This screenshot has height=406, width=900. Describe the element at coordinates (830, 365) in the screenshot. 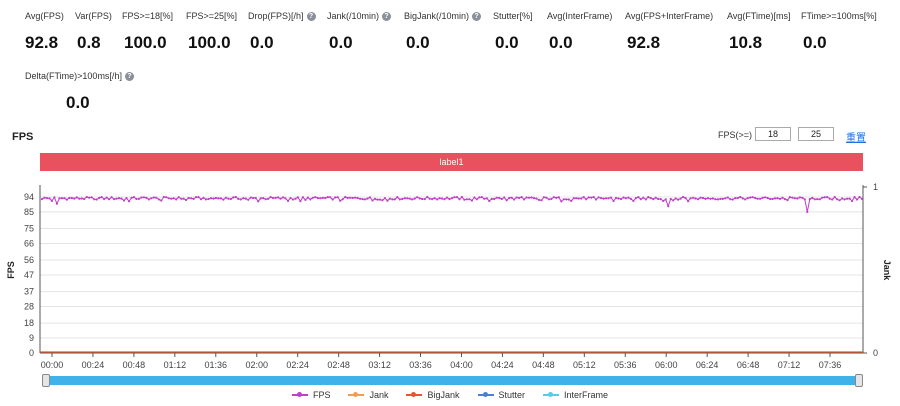

I see `x-tick-label: 07:36` at that location.